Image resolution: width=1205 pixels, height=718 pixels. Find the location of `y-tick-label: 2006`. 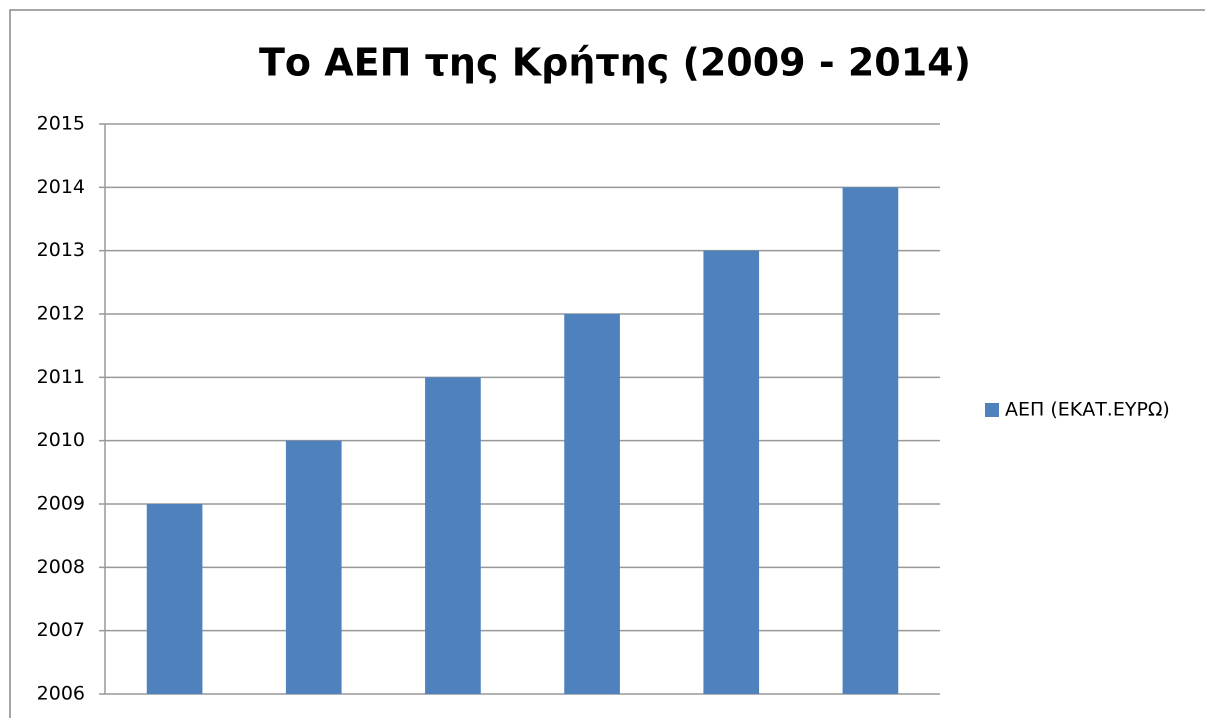

y-tick-label: 2006 is located at coordinates (61, 694).